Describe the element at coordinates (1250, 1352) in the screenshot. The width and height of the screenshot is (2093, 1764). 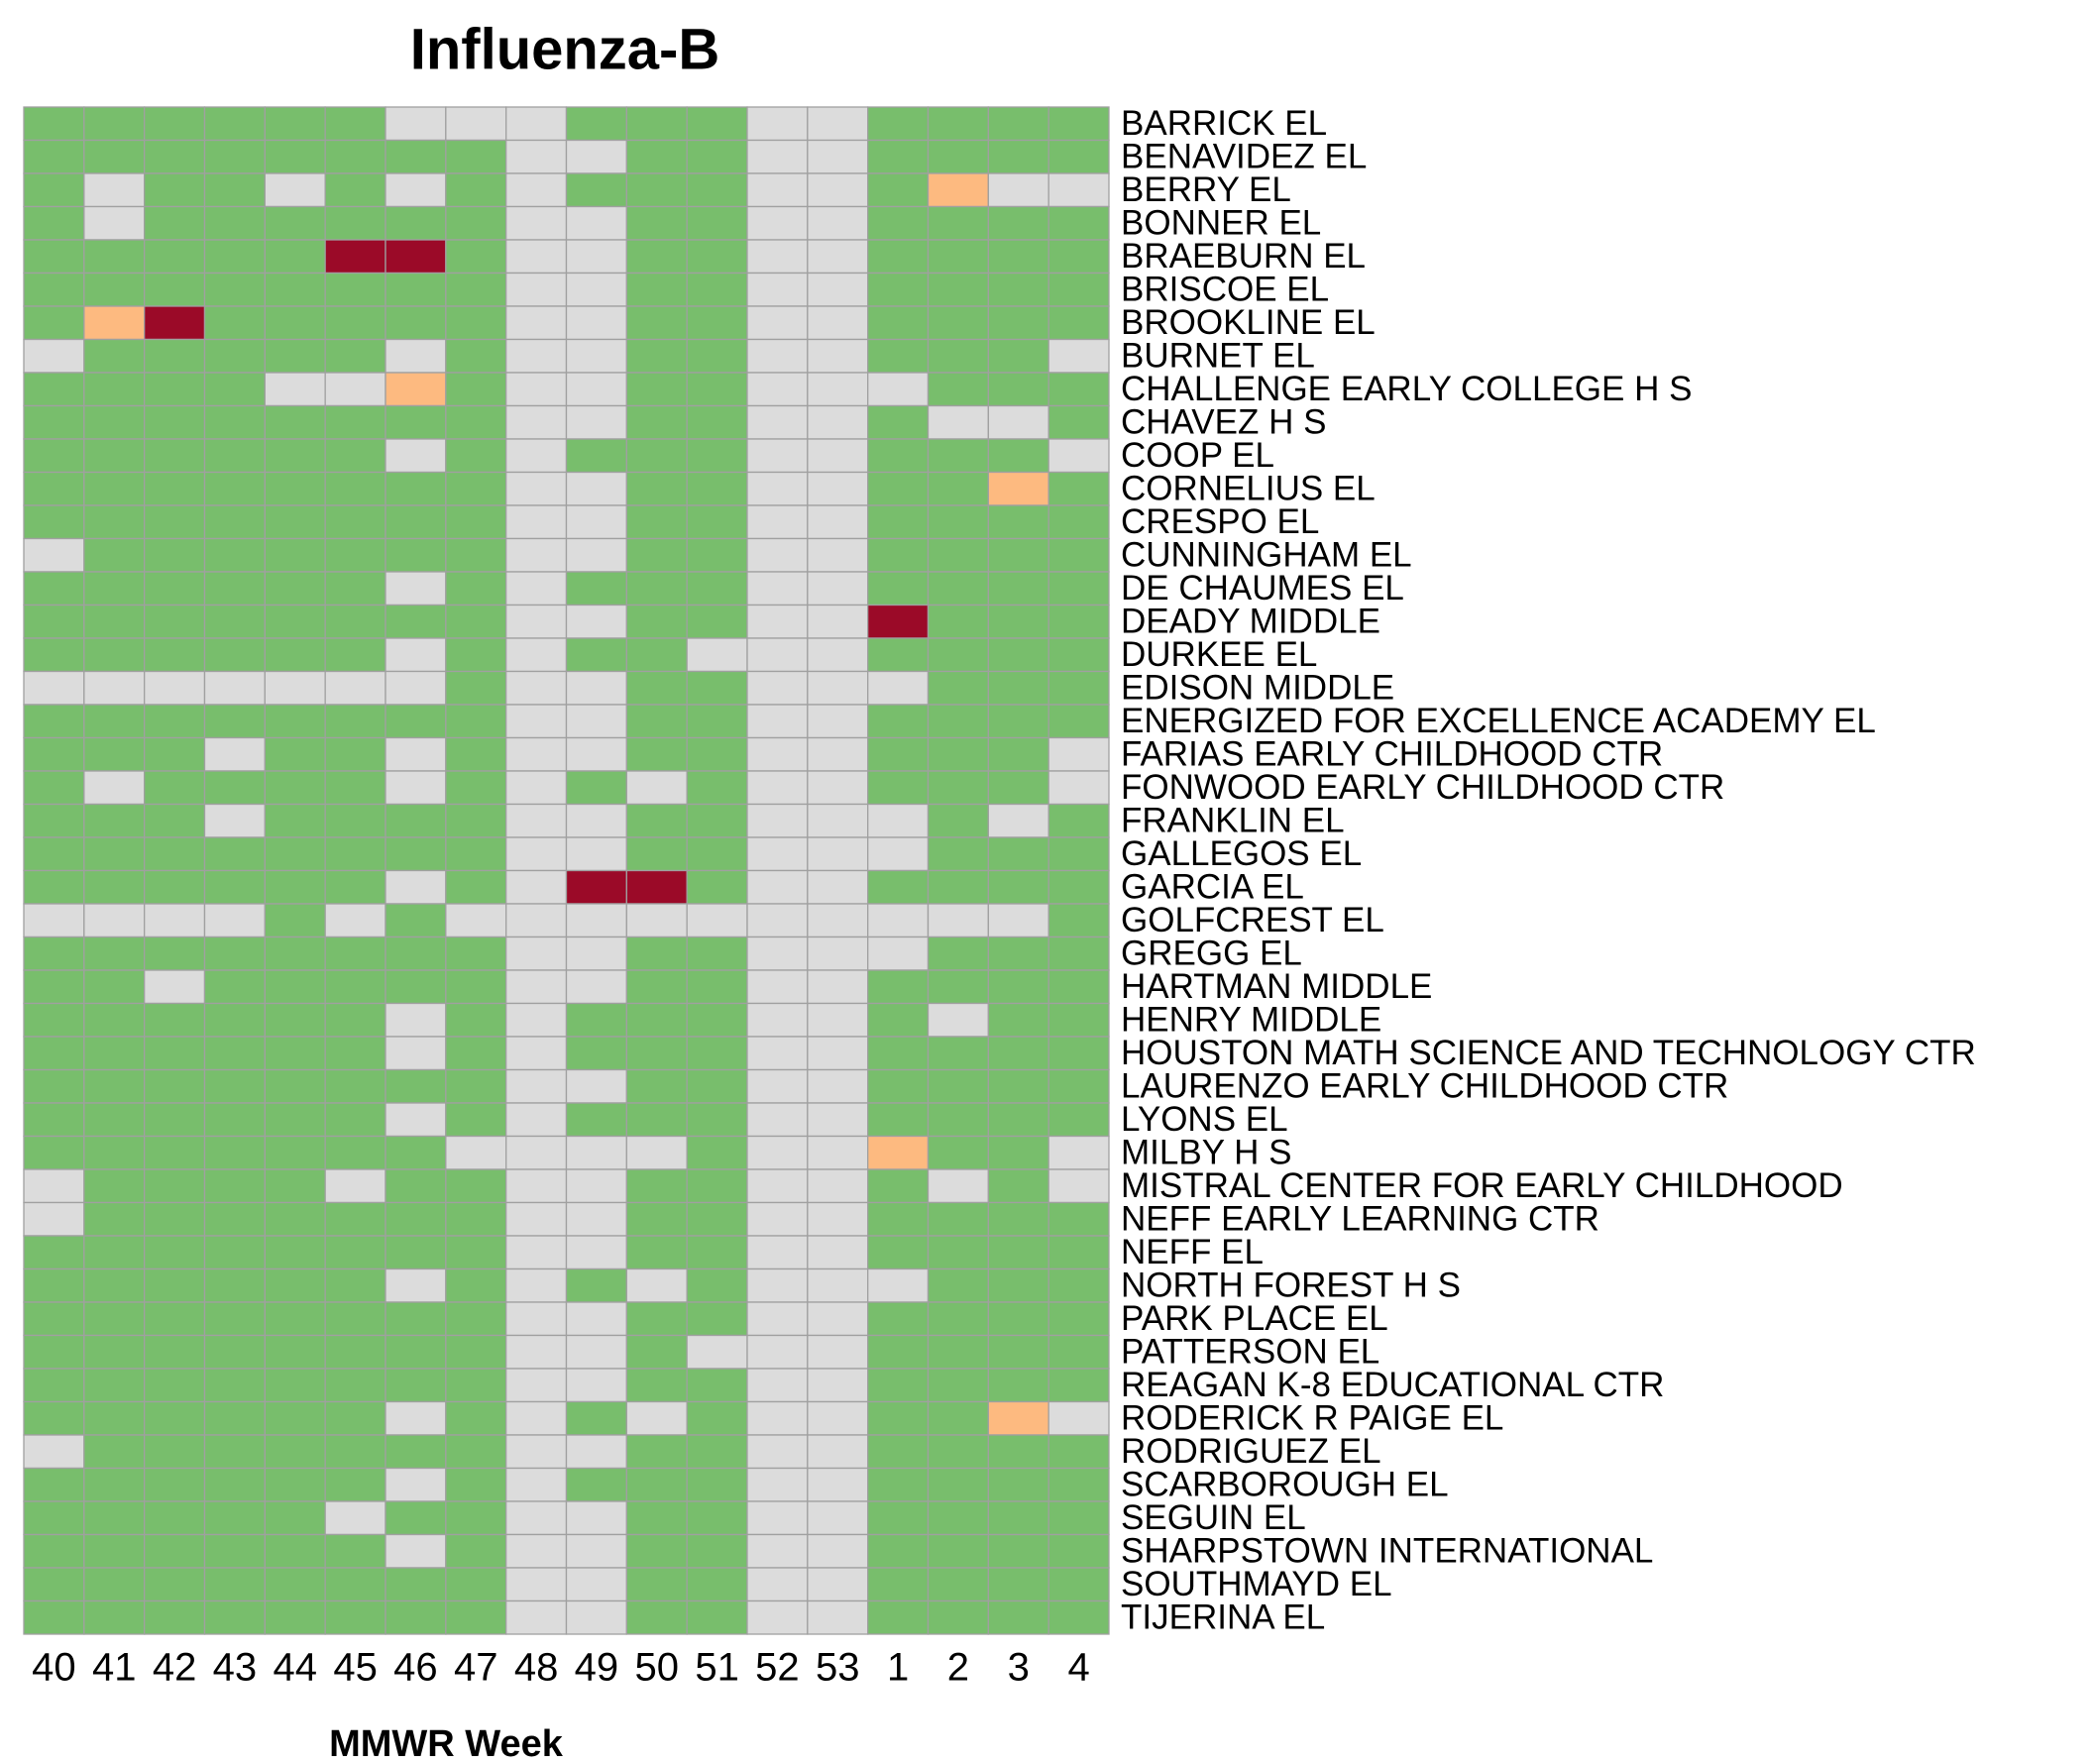
I see `row-label: PATTERSON EL` at that location.